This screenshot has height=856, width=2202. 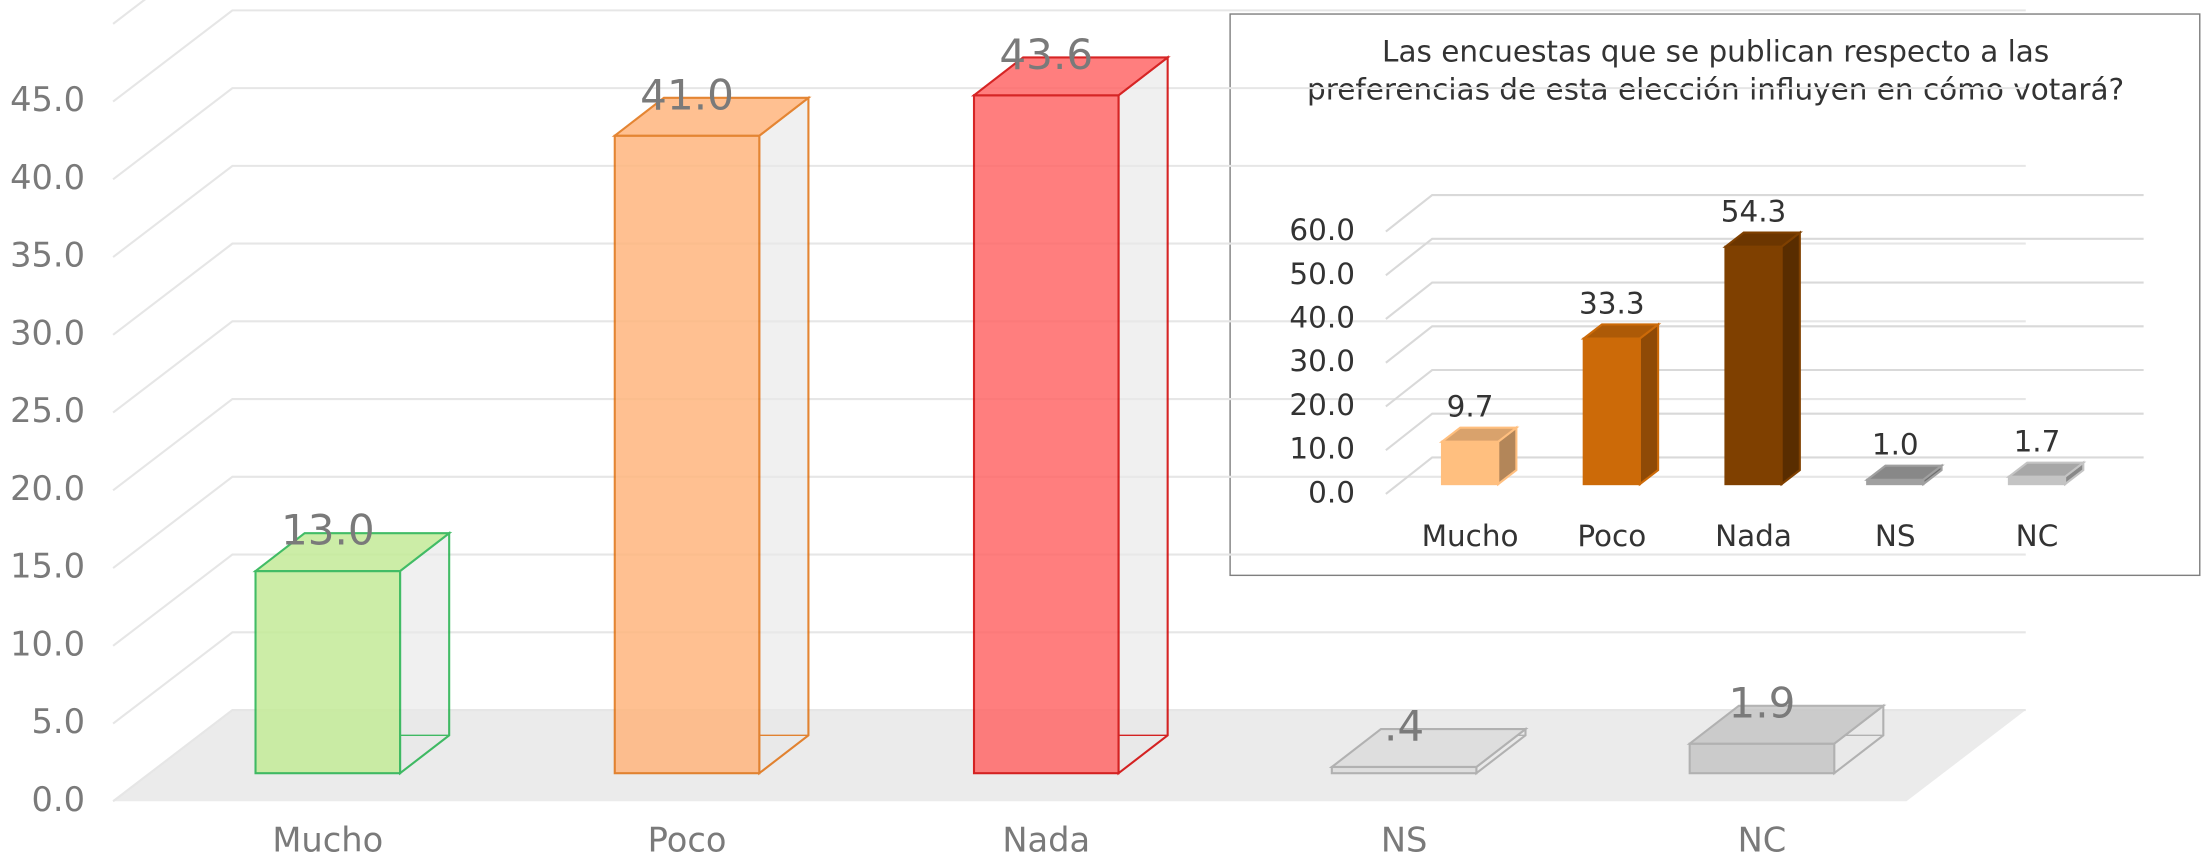 I want to click on value-label: 9.7, so click(x=1470, y=407).